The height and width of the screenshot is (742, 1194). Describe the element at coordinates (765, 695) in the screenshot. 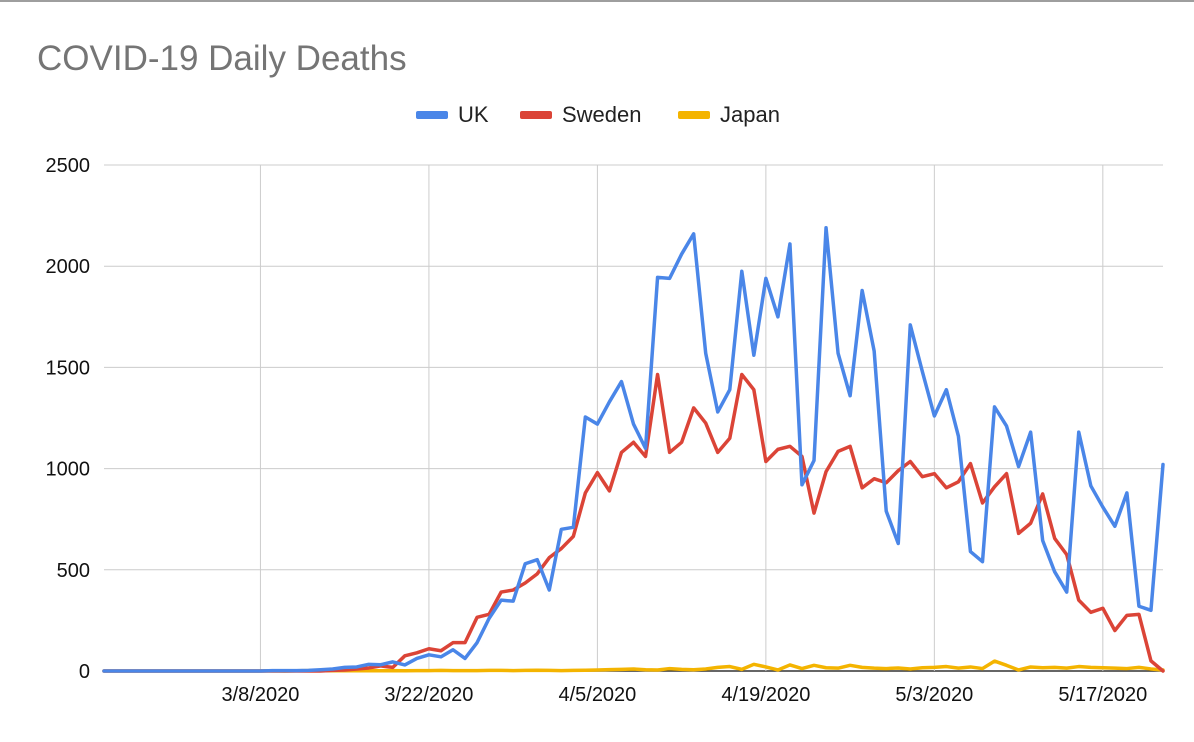

I see `x-tick-label: 4/19/2020` at that location.